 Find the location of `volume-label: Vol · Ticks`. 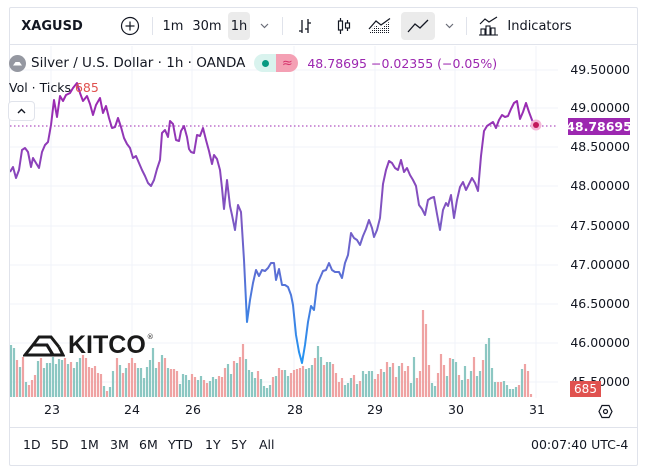

volume-label: Vol · Ticks is located at coordinates (40, 87).